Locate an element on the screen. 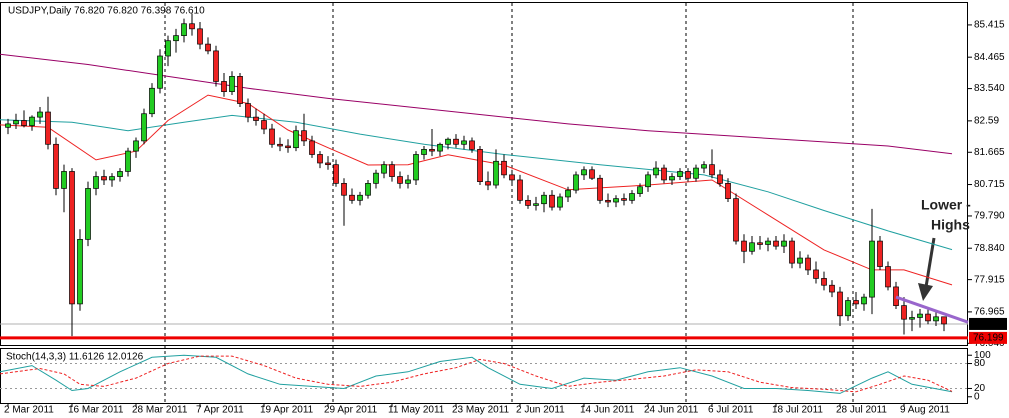 The image size is (1009, 418). x-tick-label: 23 May 2011 is located at coordinates (481, 410).